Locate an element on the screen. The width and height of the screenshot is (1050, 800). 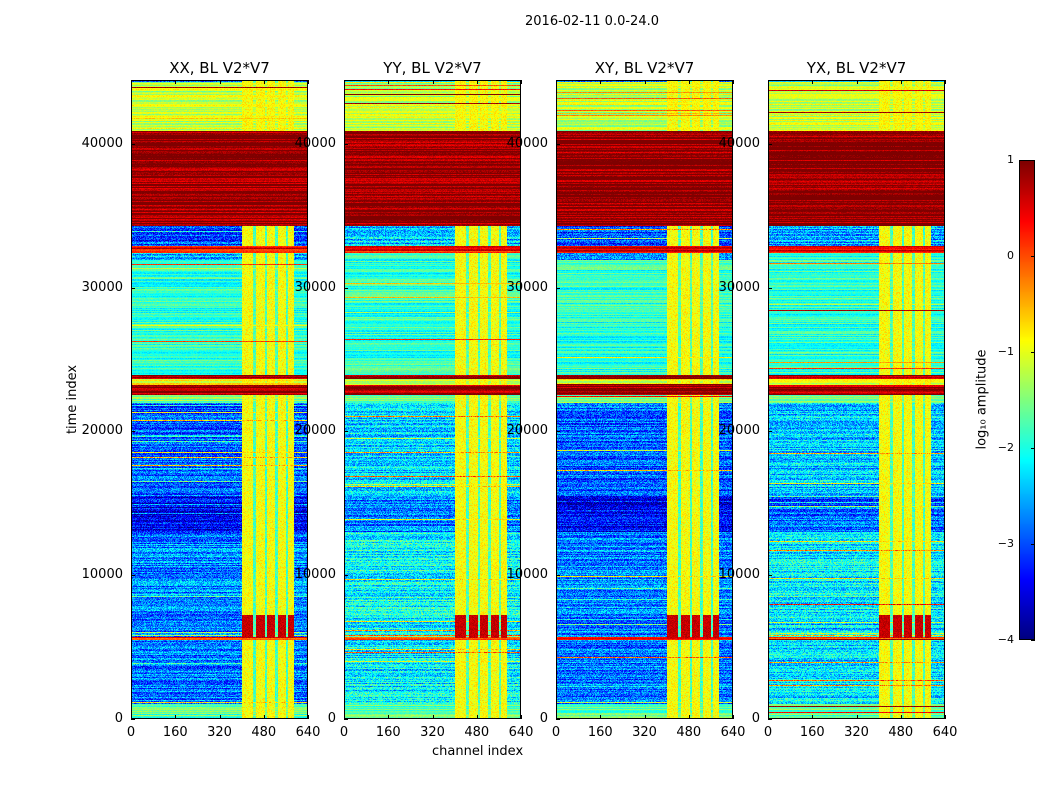
colorbar-tick-label: −2 is located at coordinates (1005, 447).